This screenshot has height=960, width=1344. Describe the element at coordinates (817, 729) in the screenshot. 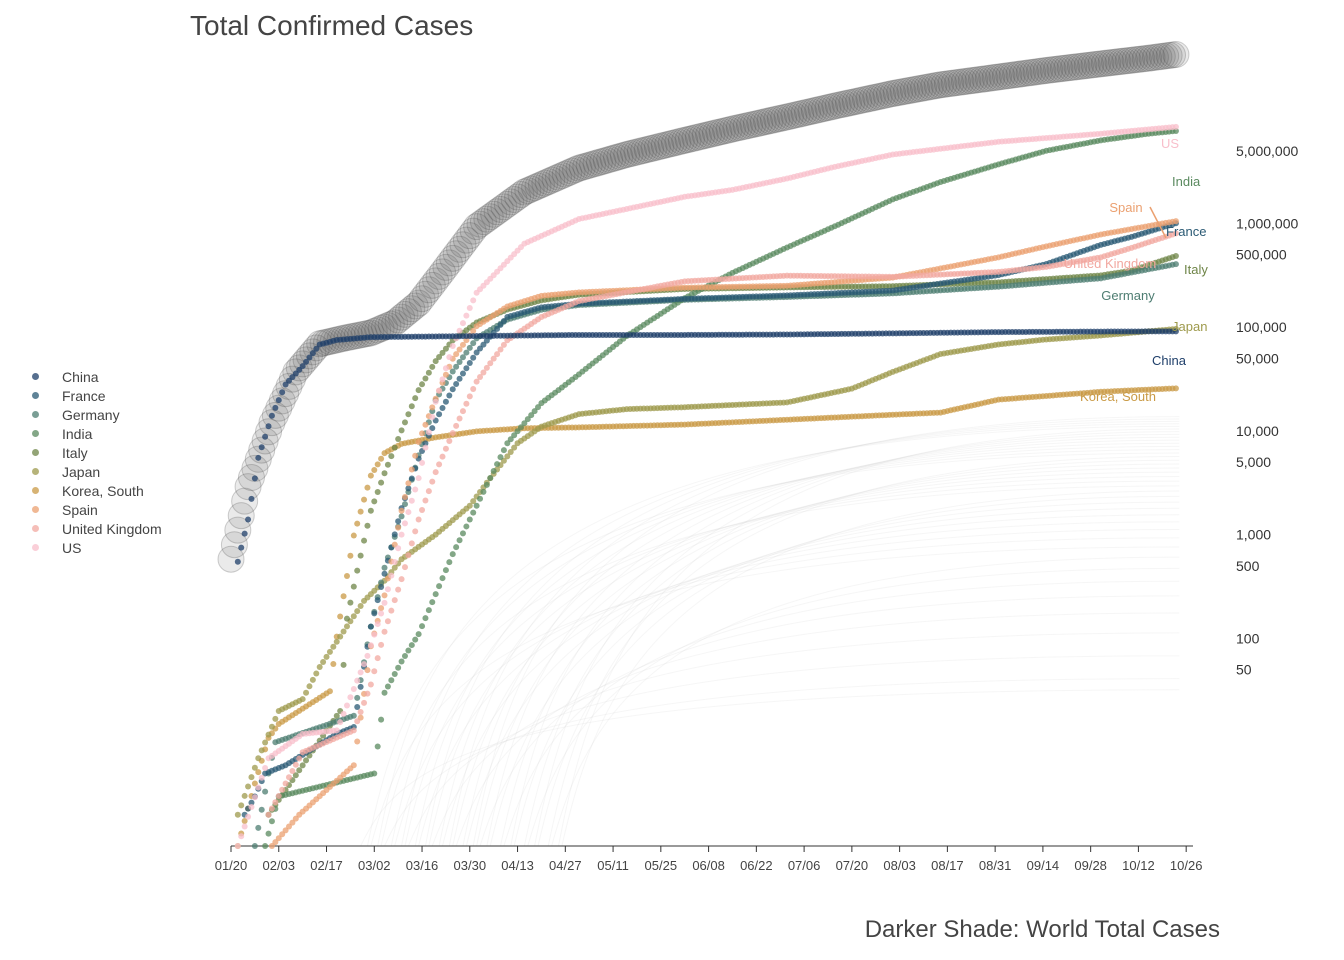

I see `background-trace` at that location.